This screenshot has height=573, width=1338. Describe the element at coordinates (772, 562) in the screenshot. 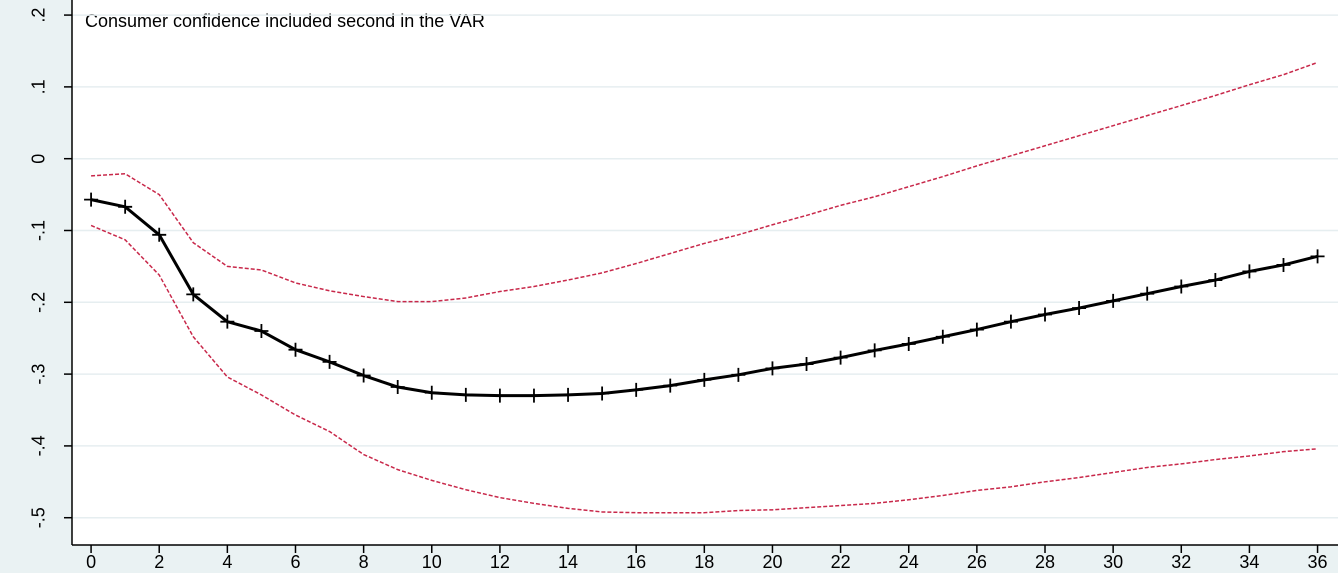

I see `x-tick-label: 20` at that location.